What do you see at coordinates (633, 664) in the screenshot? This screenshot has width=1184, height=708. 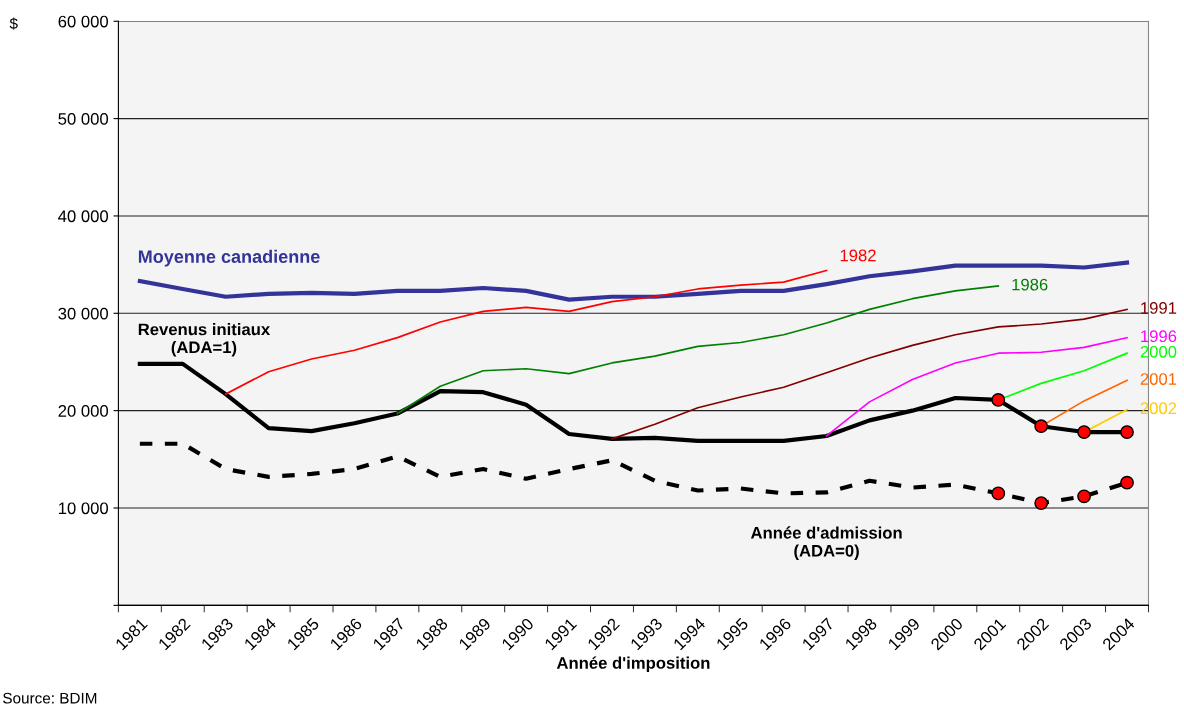 I see `x-axis-title: Année d'imposition` at bounding box center [633, 664].